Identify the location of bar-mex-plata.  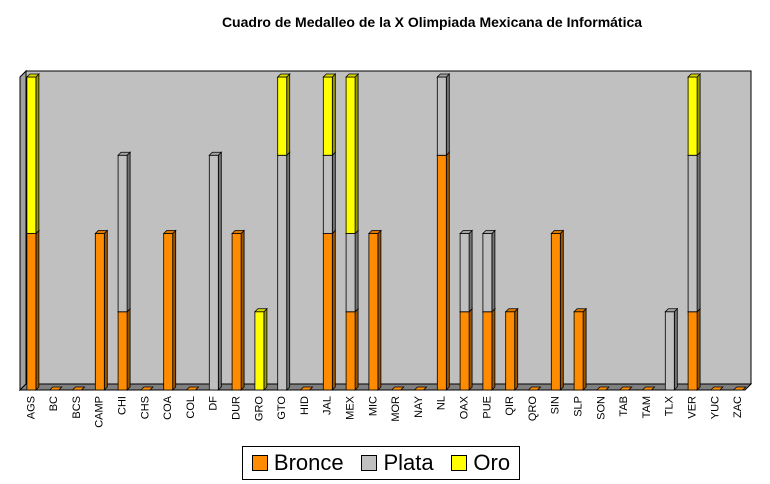
(352, 271).